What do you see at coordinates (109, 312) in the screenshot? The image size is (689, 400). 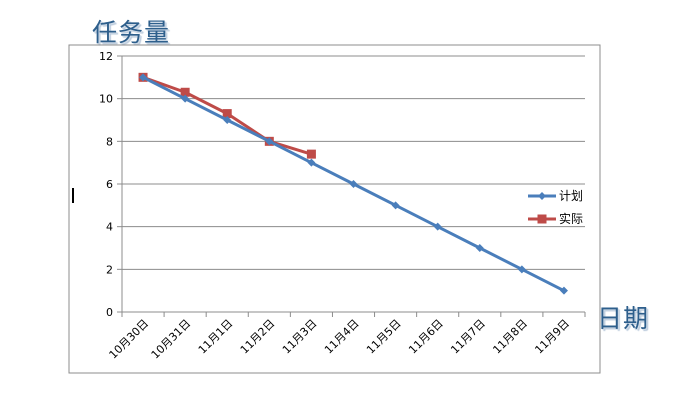 I see `y-tick-label: 0` at bounding box center [109, 312].